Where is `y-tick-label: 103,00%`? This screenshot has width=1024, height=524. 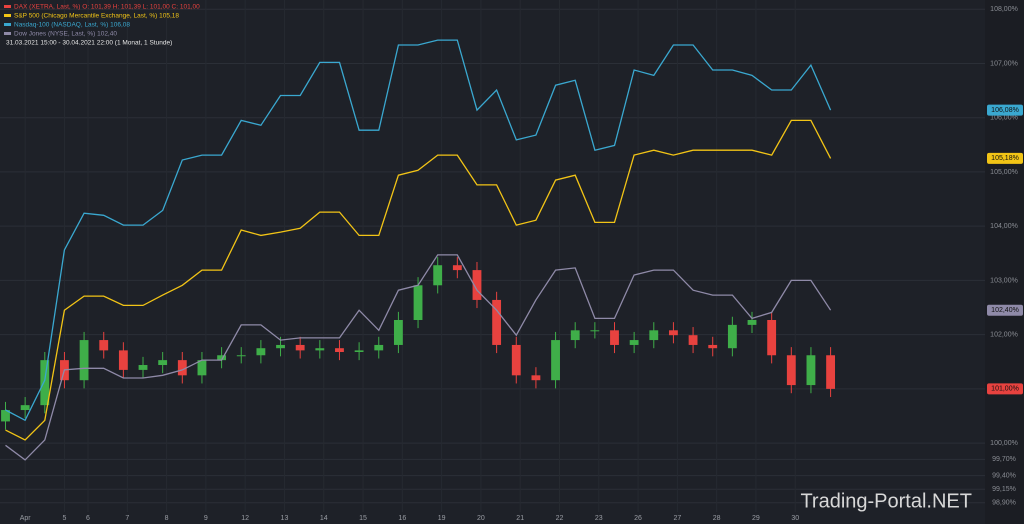
y-tick-label: 103,00% is located at coordinates (1004, 280).